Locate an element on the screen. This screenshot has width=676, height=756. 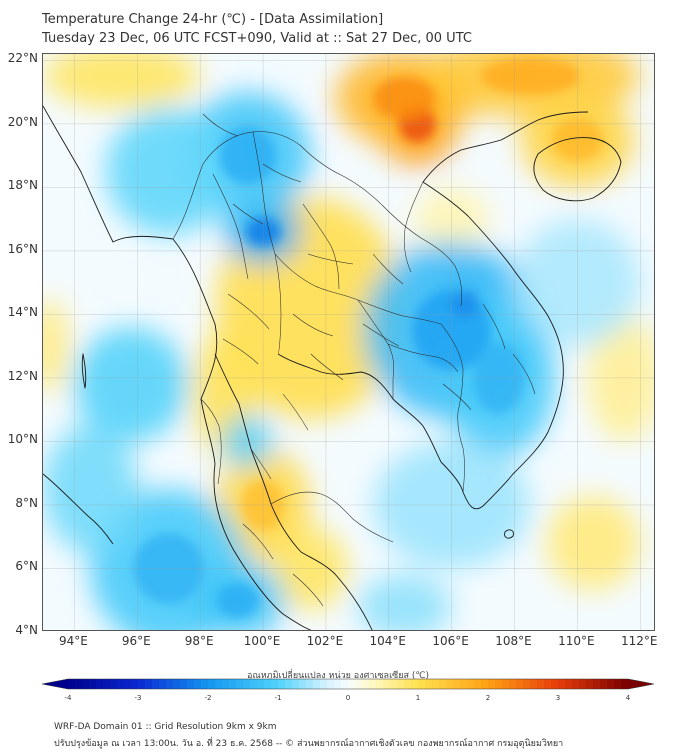
latitude-label: 4°N is located at coordinates (26, 630).